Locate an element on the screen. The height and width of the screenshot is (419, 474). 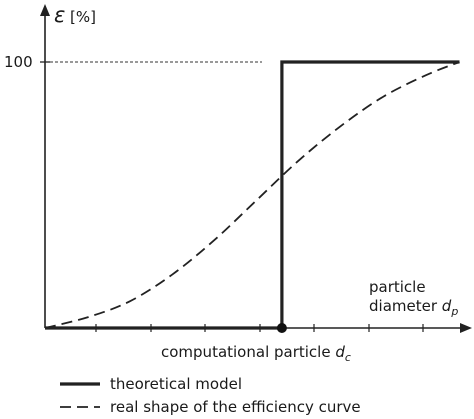
x-axis-label-word: diameter is located at coordinates (403, 306).